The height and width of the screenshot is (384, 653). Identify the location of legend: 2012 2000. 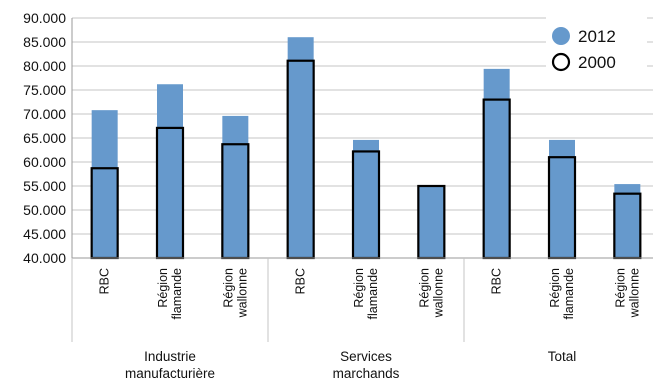
(596, 48).